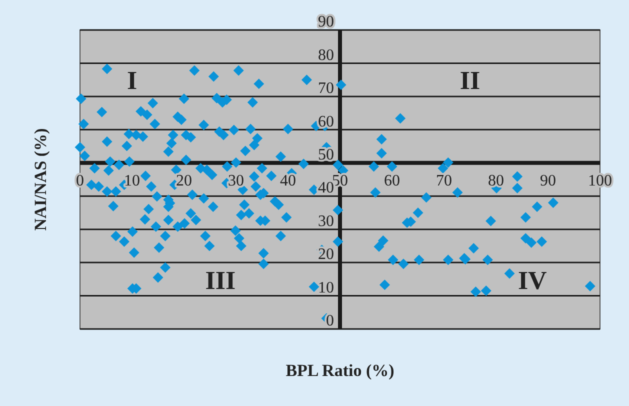 This screenshot has width=629, height=406. What do you see at coordinates (220, 281) in the screenshot?
I see `annotation: III` at bounding box center [220, 281].